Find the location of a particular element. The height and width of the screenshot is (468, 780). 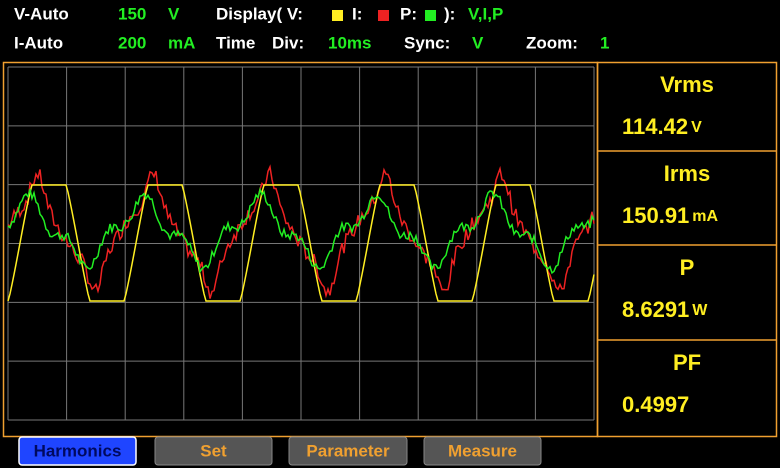

sync-label: Sync: is located at coordinates (427, 42).